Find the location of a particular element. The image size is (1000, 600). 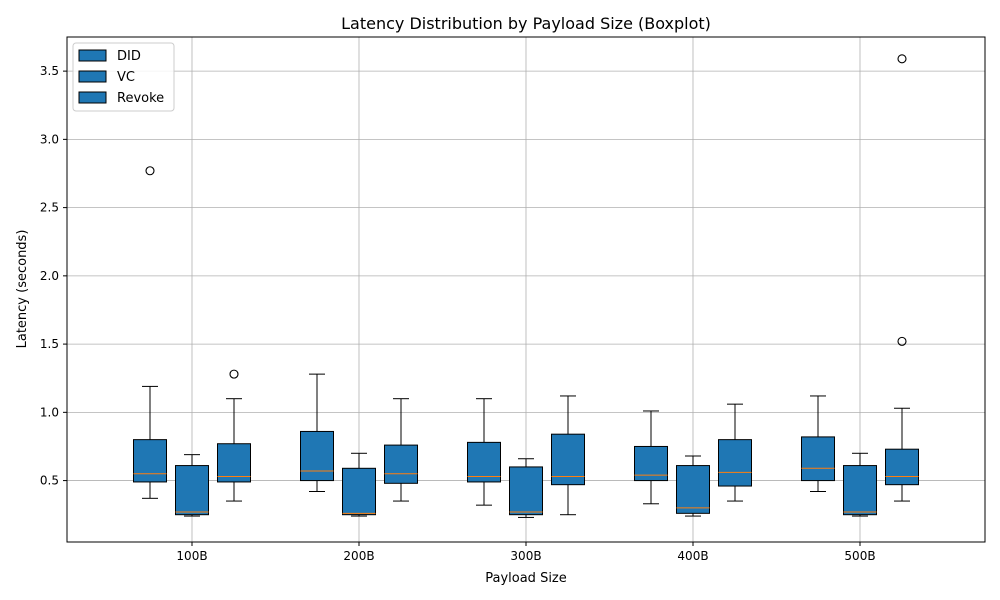

x-tick-label: 300B is located at coordinates (525, 556).